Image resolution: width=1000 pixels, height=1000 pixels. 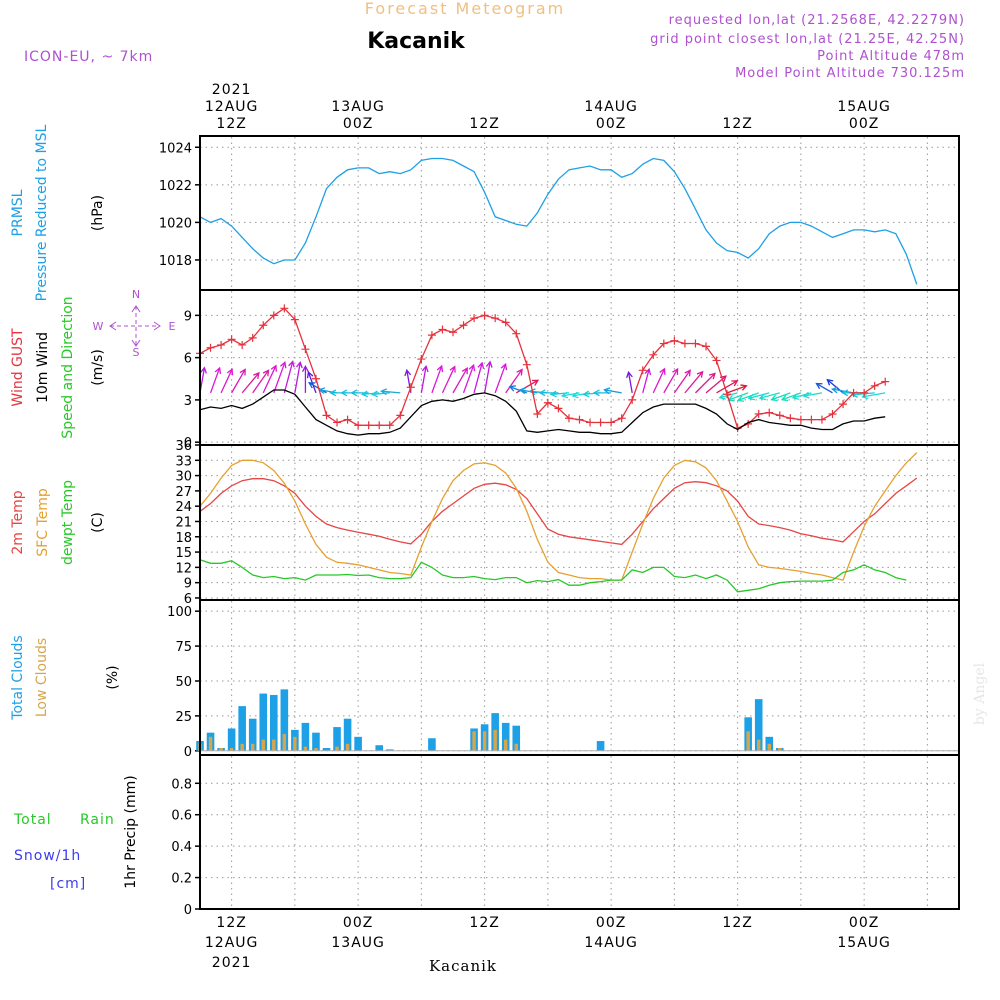 What do you see at coordinates (113, 677) in the screenshot?
I see `panel-unit: (%)` at bounding box center [113, 677].